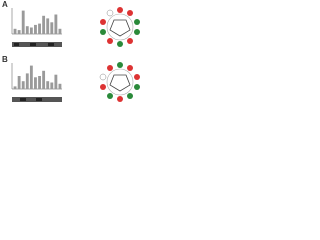  What do you see at coordinates (5, 4) in the screenshot?
I see `panel-label: A` at bounding box center [5, 4].